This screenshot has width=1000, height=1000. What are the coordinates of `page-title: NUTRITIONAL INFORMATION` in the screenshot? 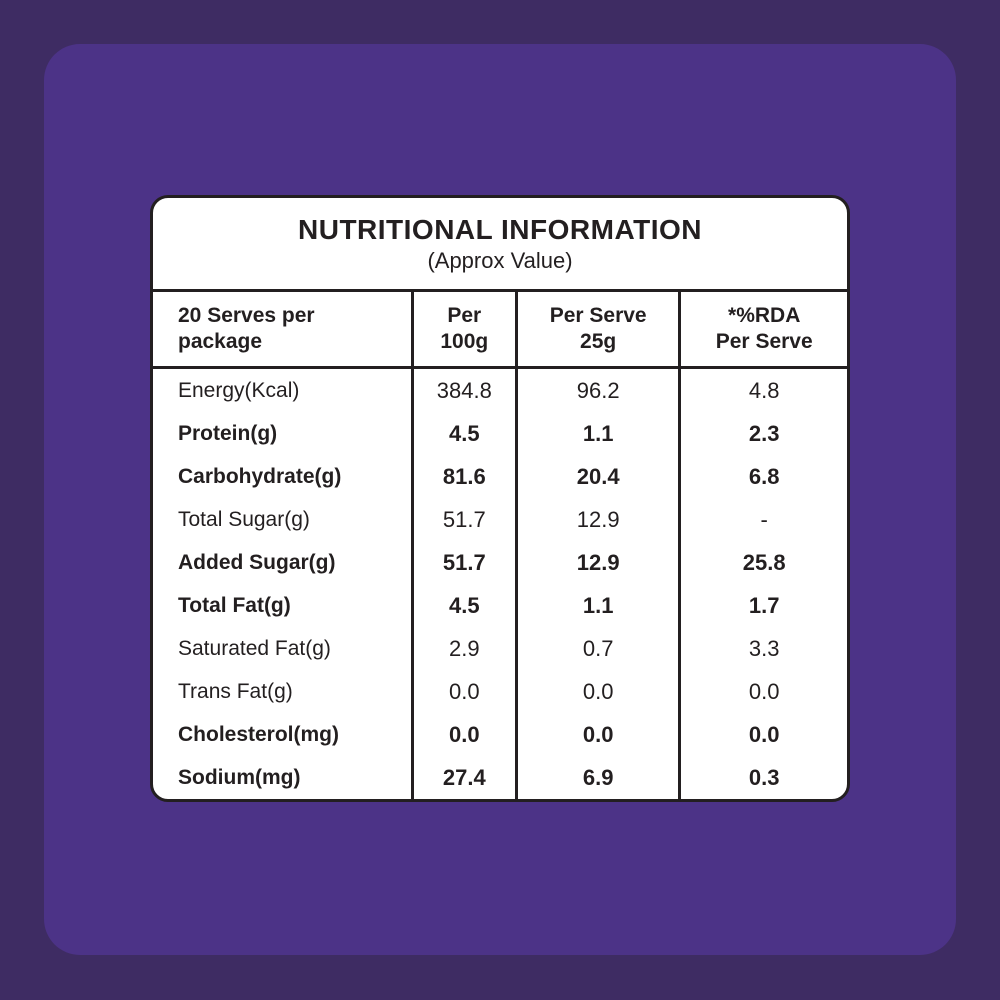 It's located at (500, 229).